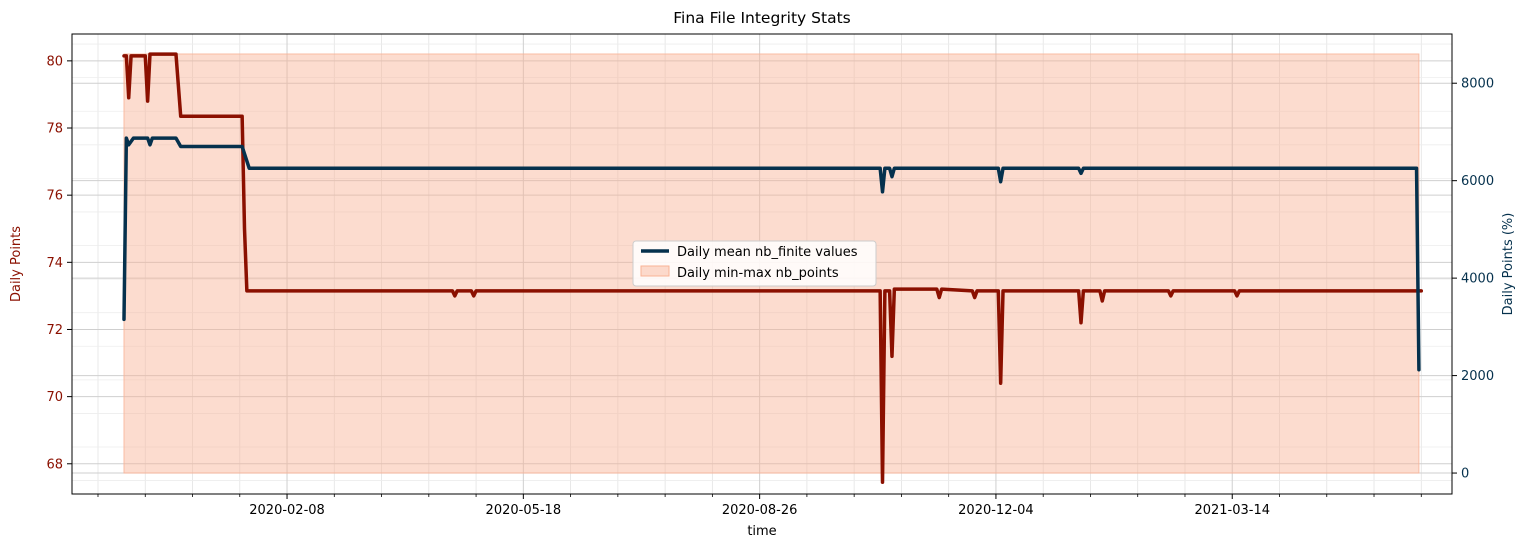 The image size is (1526, 547). What do you see at coordinates (1477, 376) in the screenshot?
I see `y-right-tick-label: 2000` at bounding box center [1477, 376].